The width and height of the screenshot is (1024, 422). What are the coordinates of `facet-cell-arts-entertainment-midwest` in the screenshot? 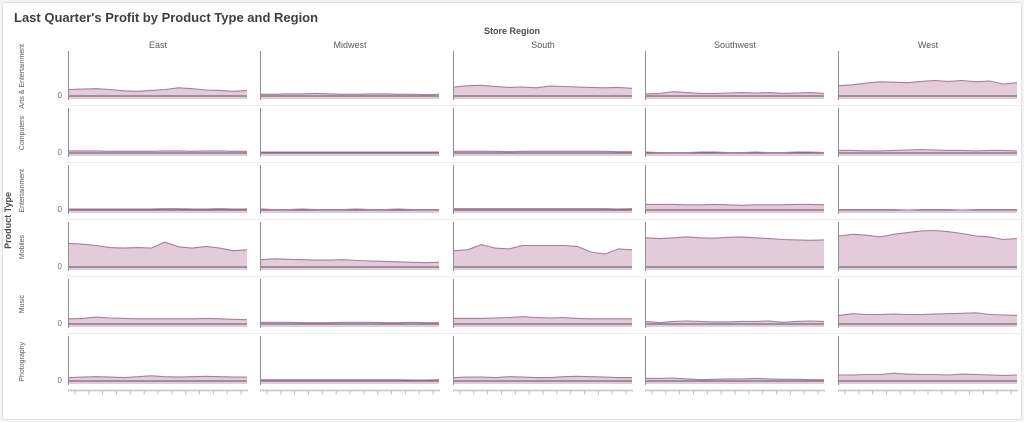 It's located at (350, 75).